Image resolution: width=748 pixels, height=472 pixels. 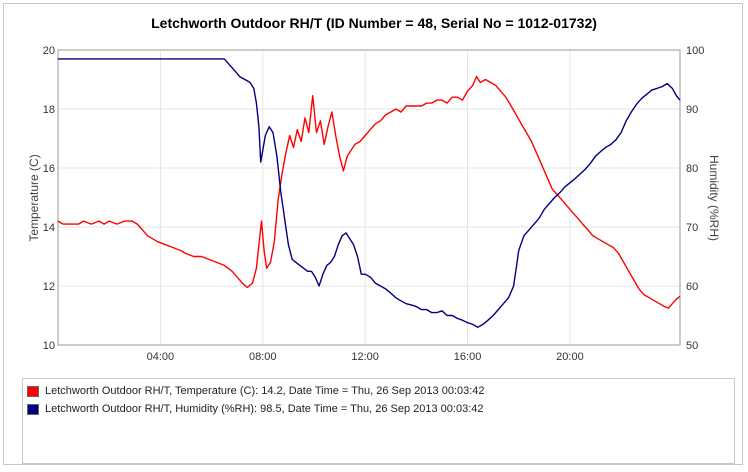 I want to click on y2-tick-label: 50, so click(x=692, y=346).